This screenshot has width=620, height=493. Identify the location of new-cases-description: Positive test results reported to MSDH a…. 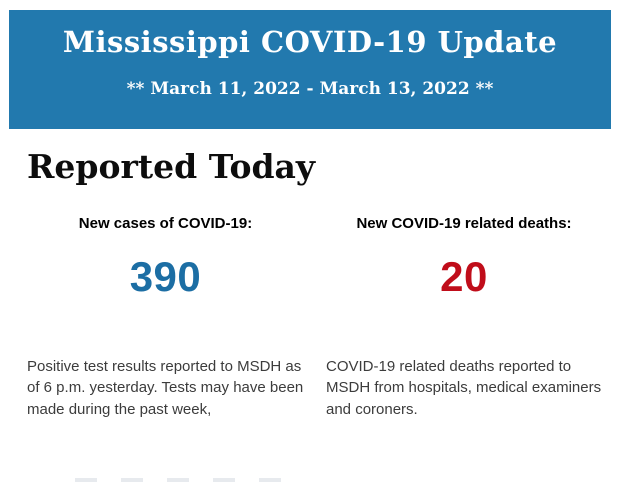
(165, 387).